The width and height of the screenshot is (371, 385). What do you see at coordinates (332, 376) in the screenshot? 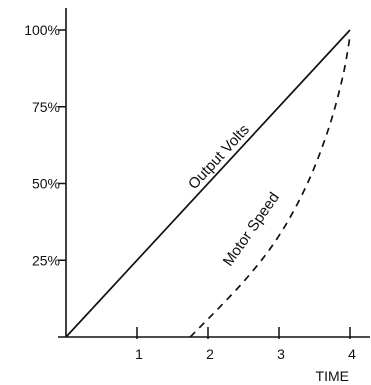
I see `x-axis-title: TIME` at bounding box center [332, 376].